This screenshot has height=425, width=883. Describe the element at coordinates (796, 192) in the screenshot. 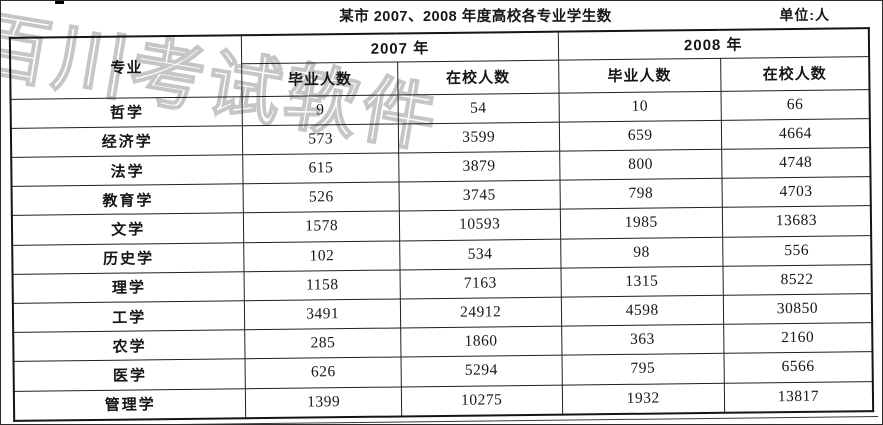

I see `value-cell: 4703` at that location.